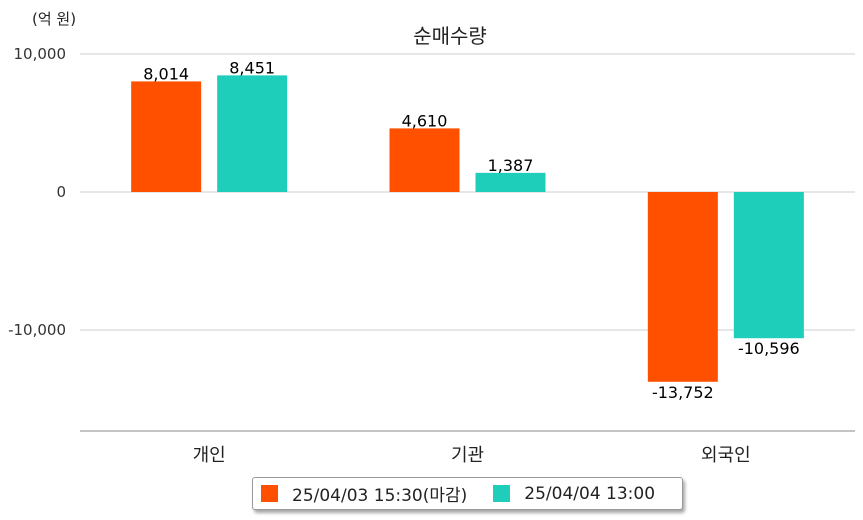  What do you see at coordinates (590, 493) in the screenshot?
I see `legend-label-series-2: 25/04/04 13:00` at bounding box center [590, 493].